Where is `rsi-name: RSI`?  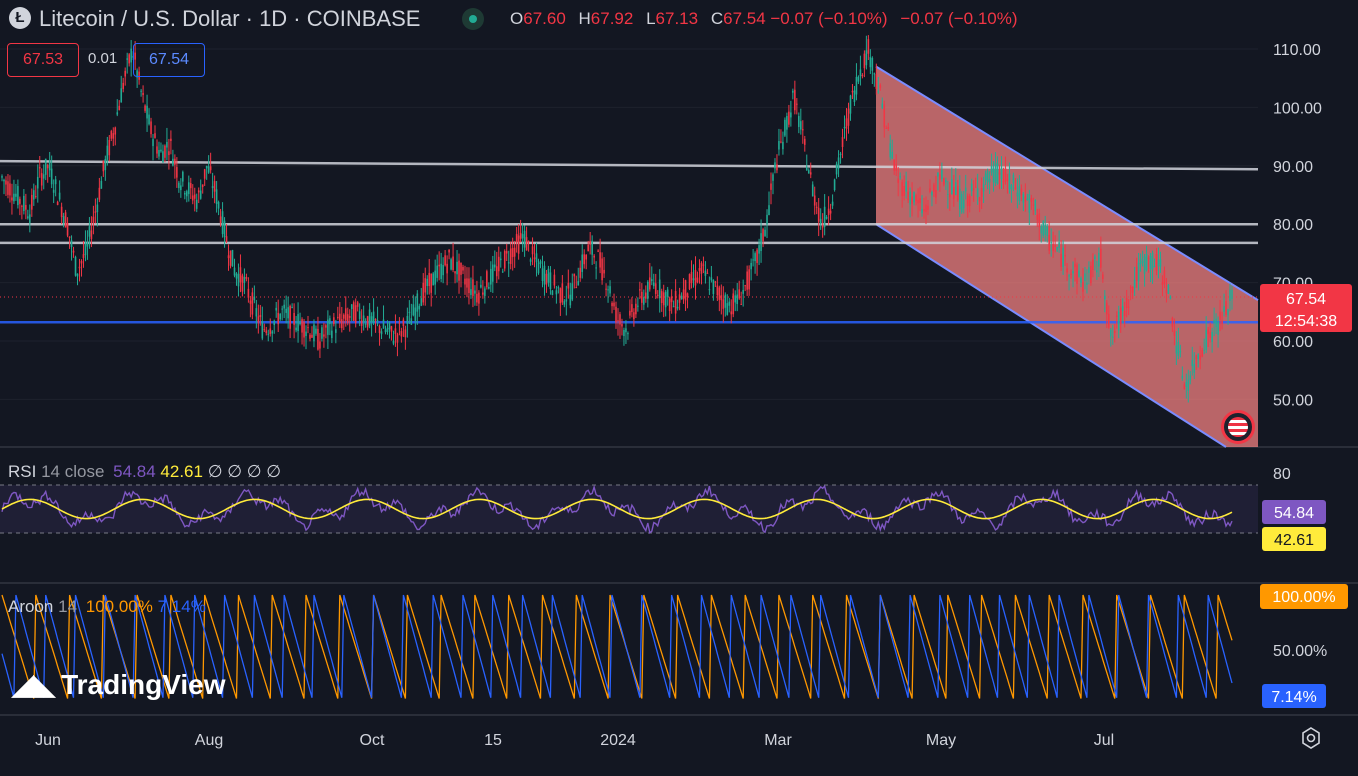 rsi-name: RSI is located at coordinates (22, 471).